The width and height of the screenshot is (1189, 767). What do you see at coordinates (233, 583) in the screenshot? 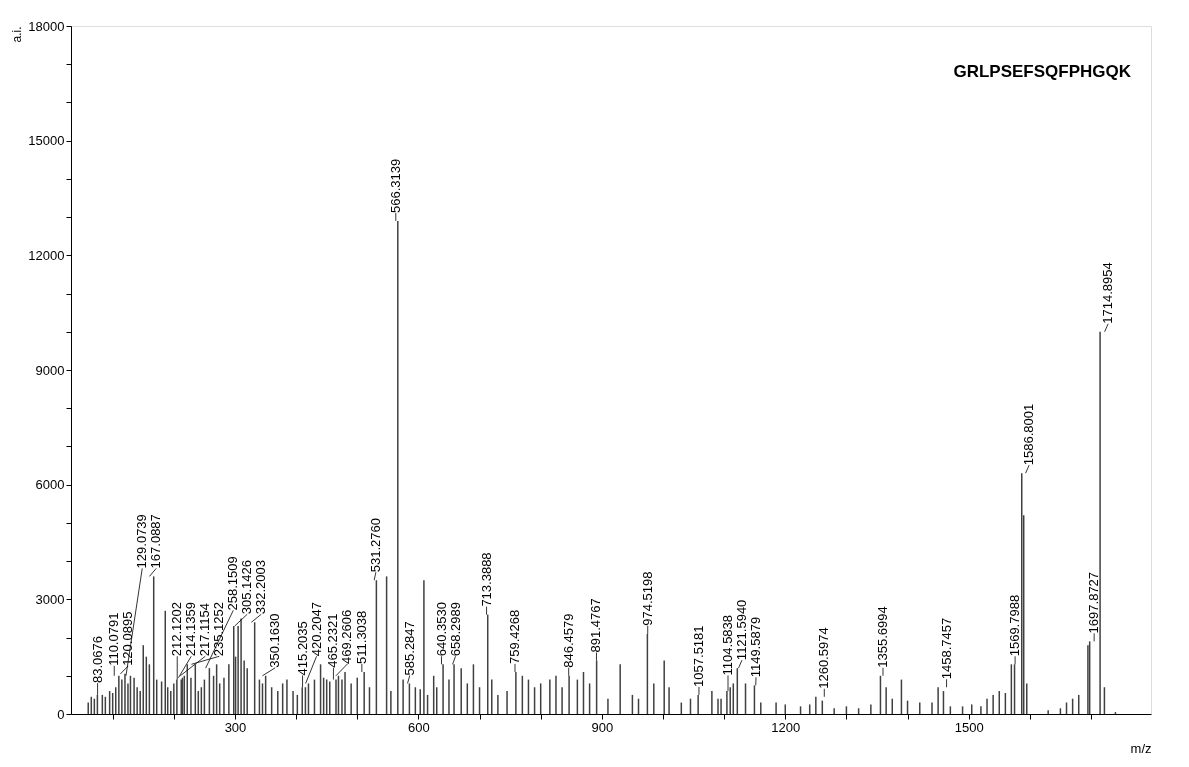
I see `annotation: 258.1509` at bounding box center [233, 583].